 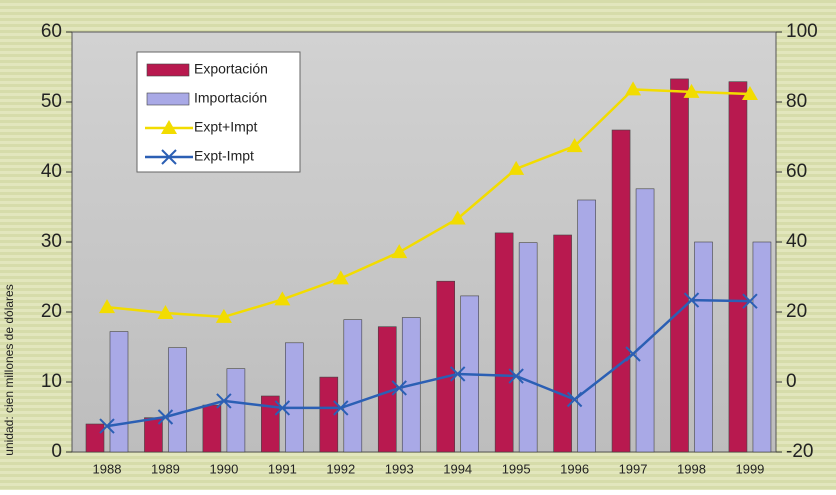 I want to click on y-tick-label: 50, so click(x=51, y=101).